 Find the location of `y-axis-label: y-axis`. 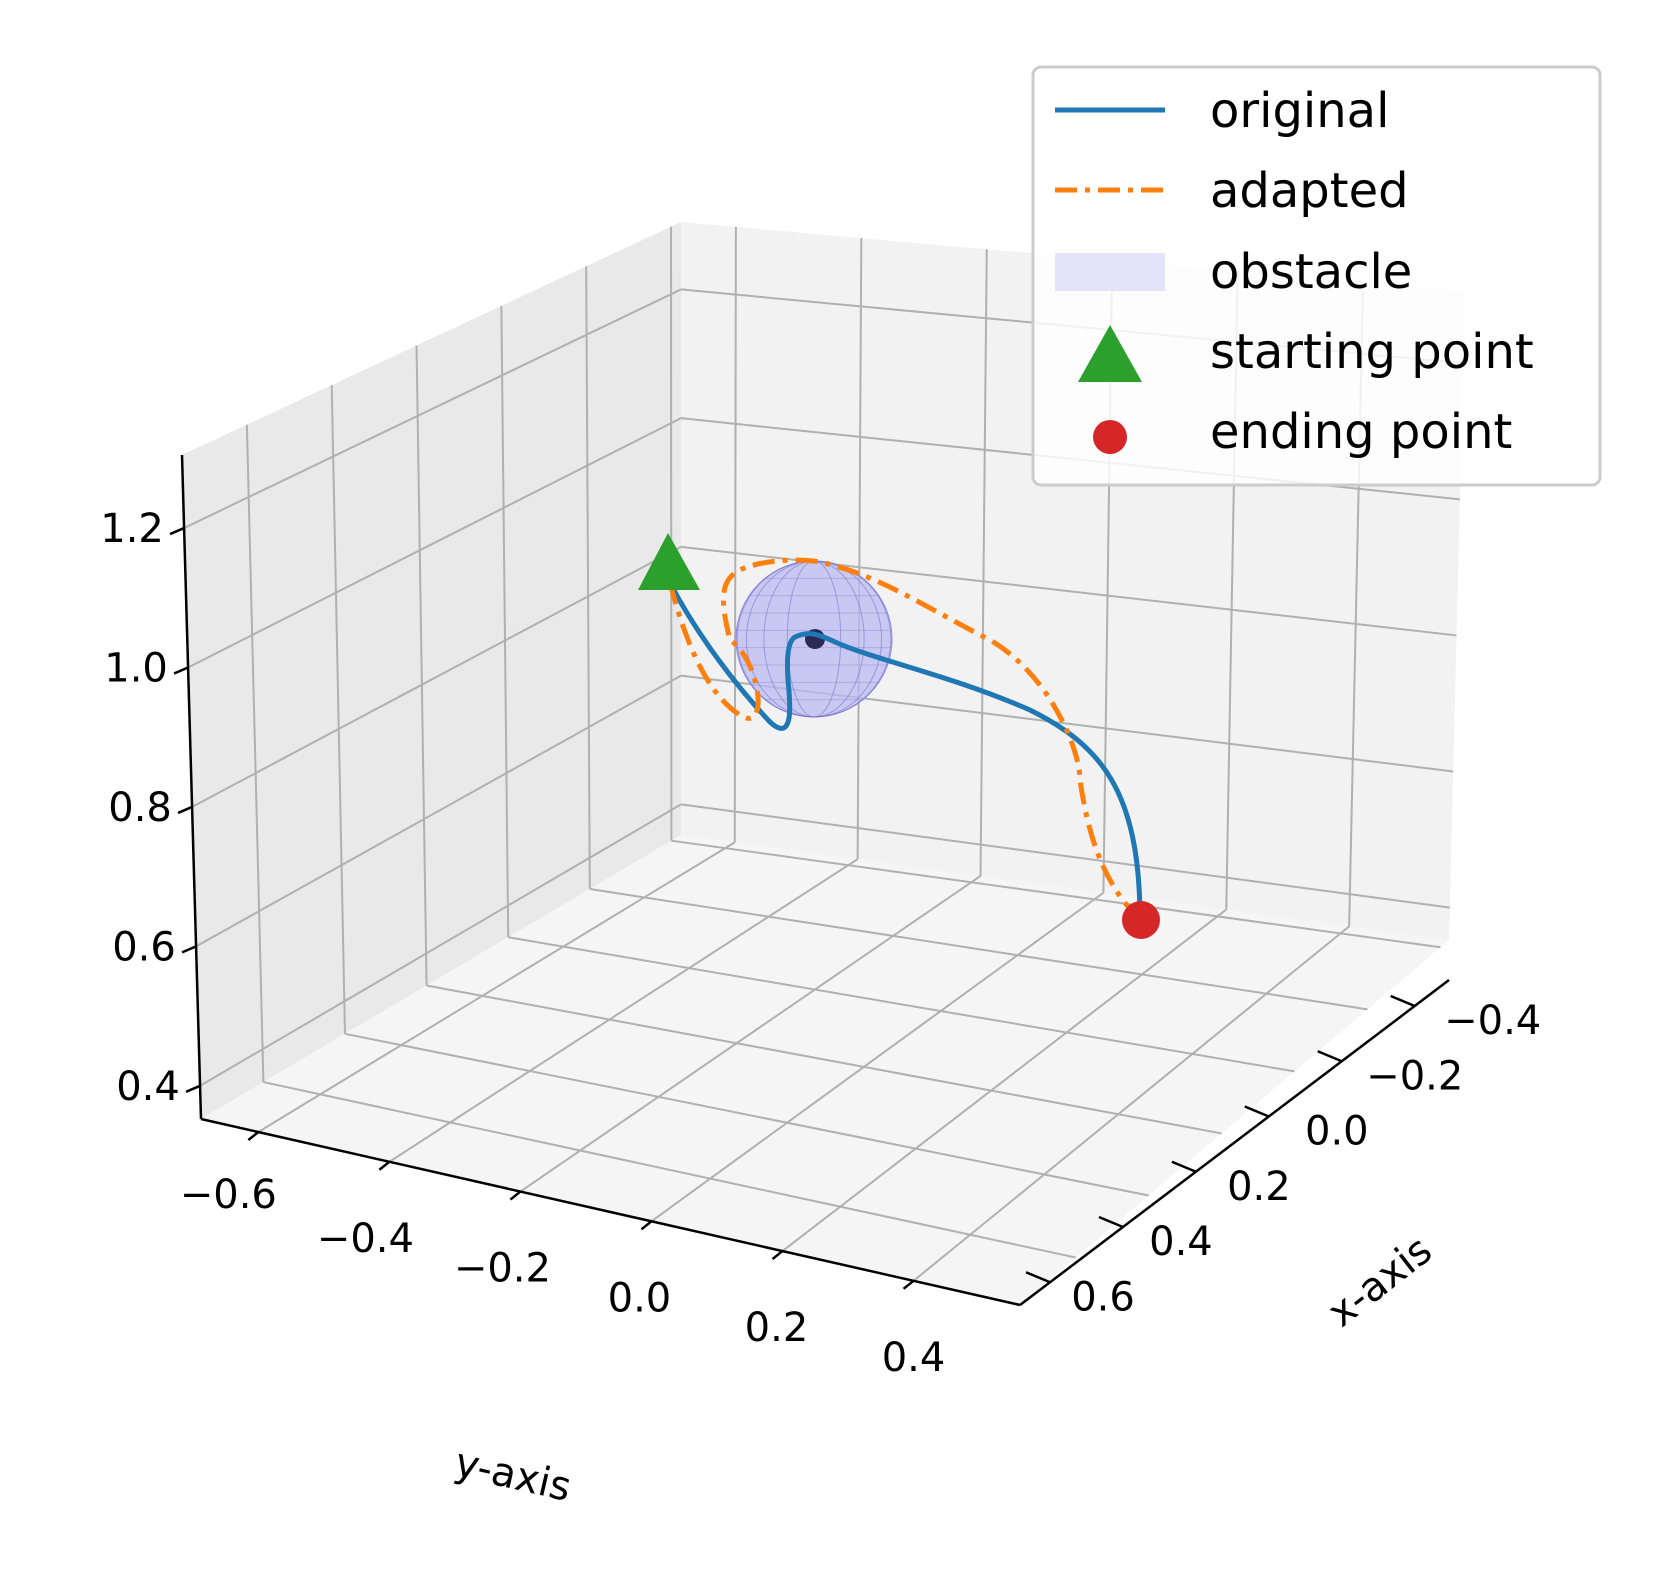

y-axis-label: y-axis is located at coordinates (512, 1475).